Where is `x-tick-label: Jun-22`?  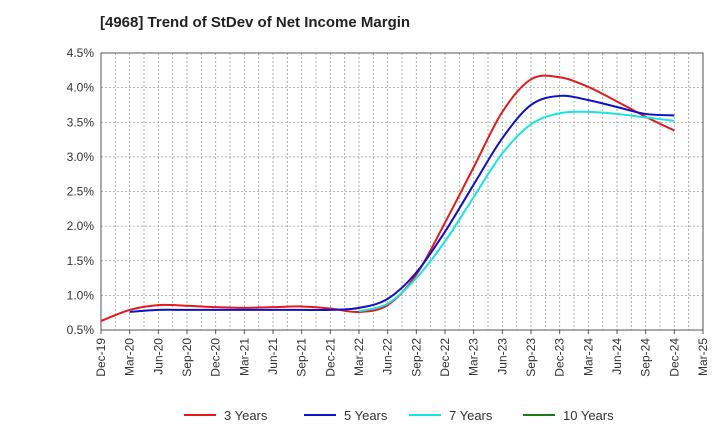 x-tick-label: Jun-22 is located at coordinates (388, 356).